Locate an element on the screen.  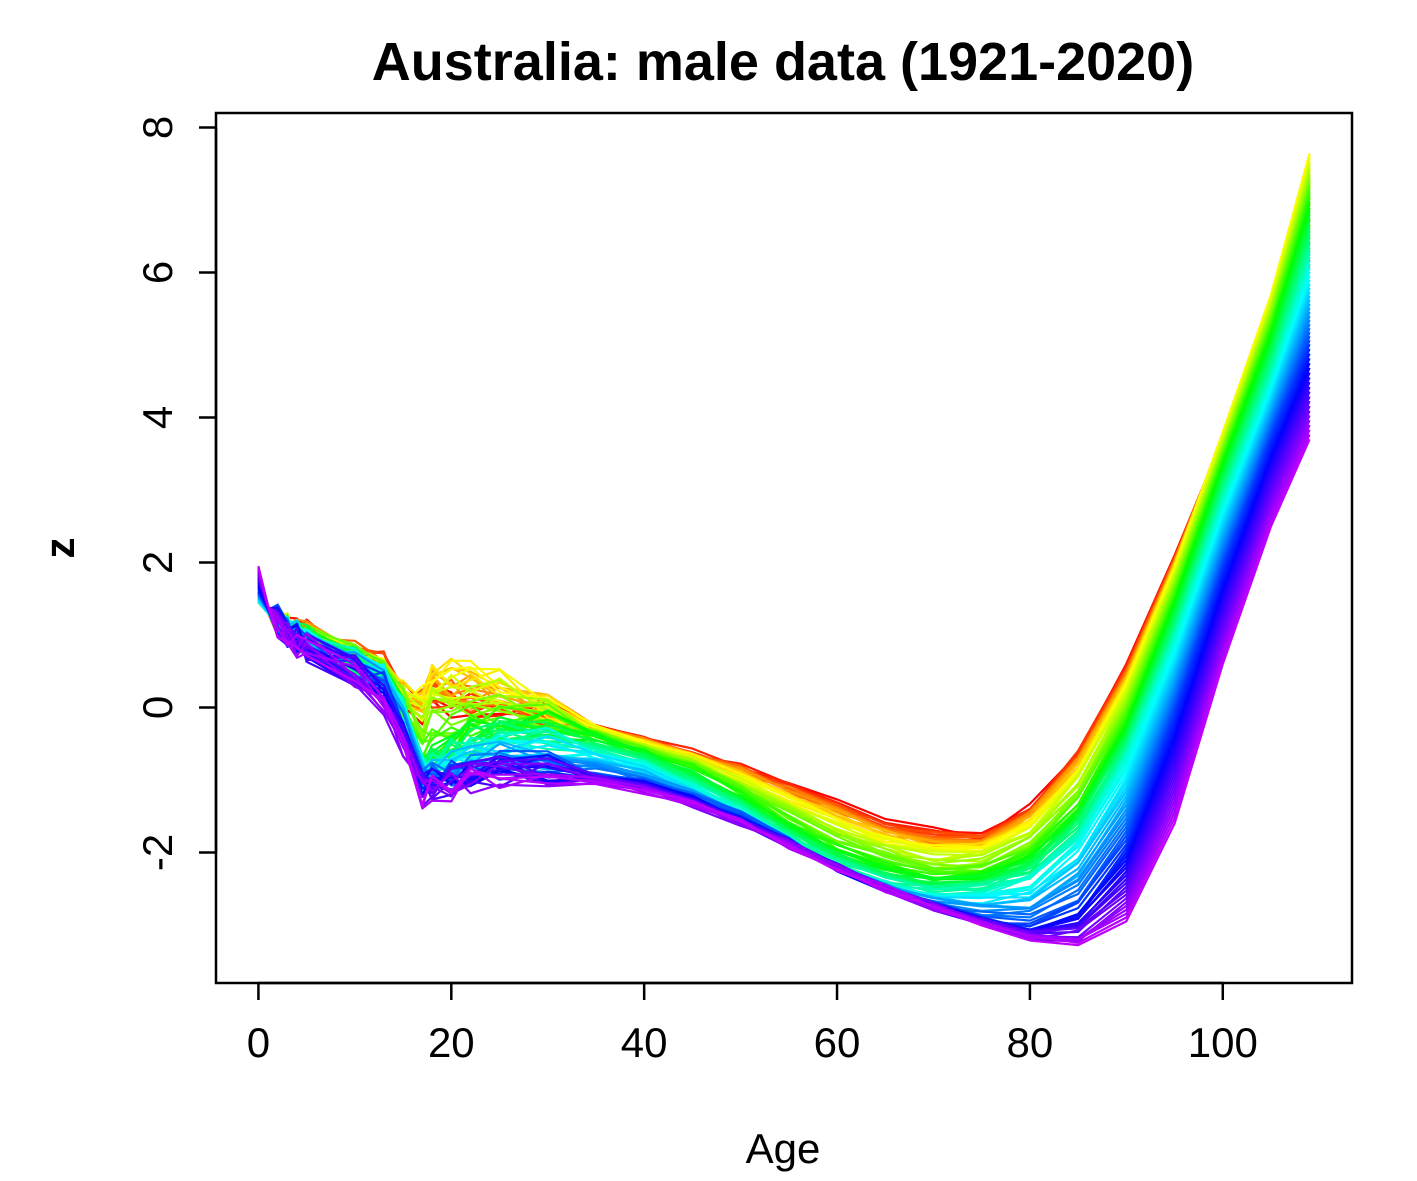
y-axis-label: z is located at coordinates (59, 548).